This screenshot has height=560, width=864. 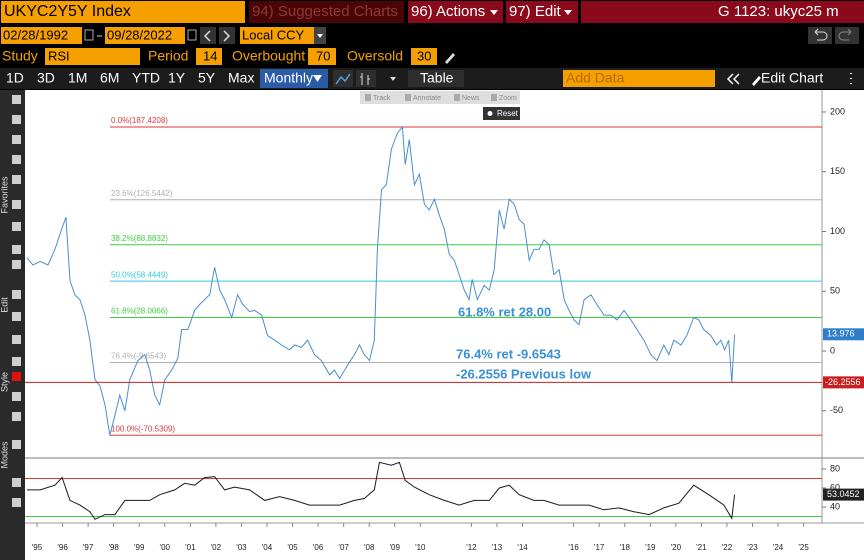 What do you see at coordinates (92, 56) in the screenshot?
I see `study-box` at bounding box center [92, 56].